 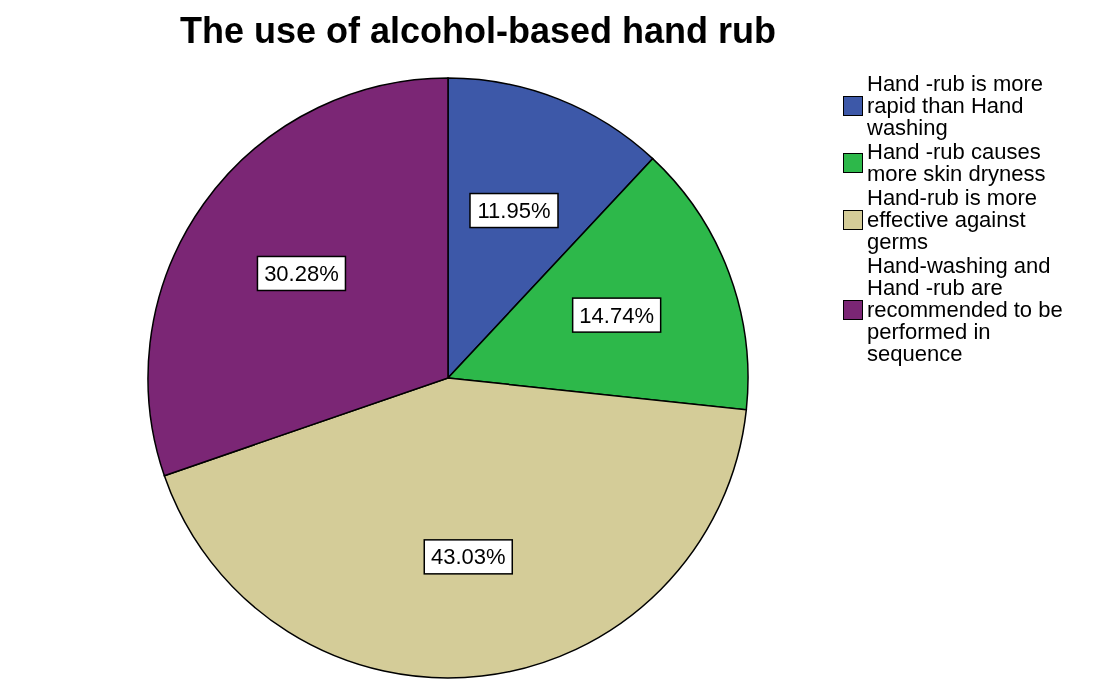 What do you see at coordinates (514, 211) in the screenshot?
I see `data-label: 11.95%` at bounding box center [514, 211].